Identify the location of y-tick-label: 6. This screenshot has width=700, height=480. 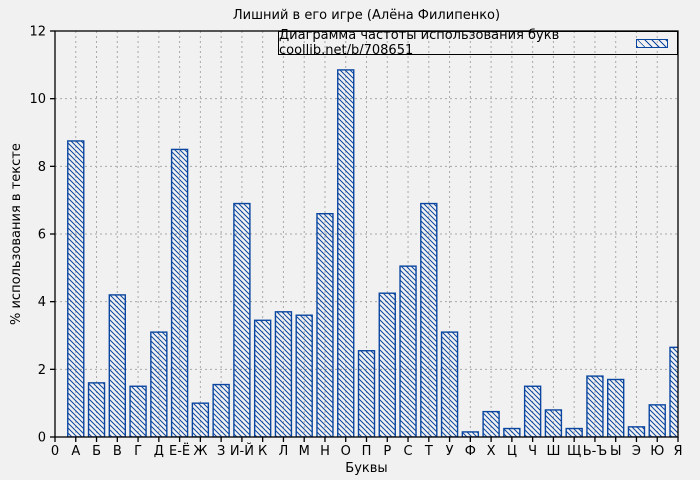
(42, 235).